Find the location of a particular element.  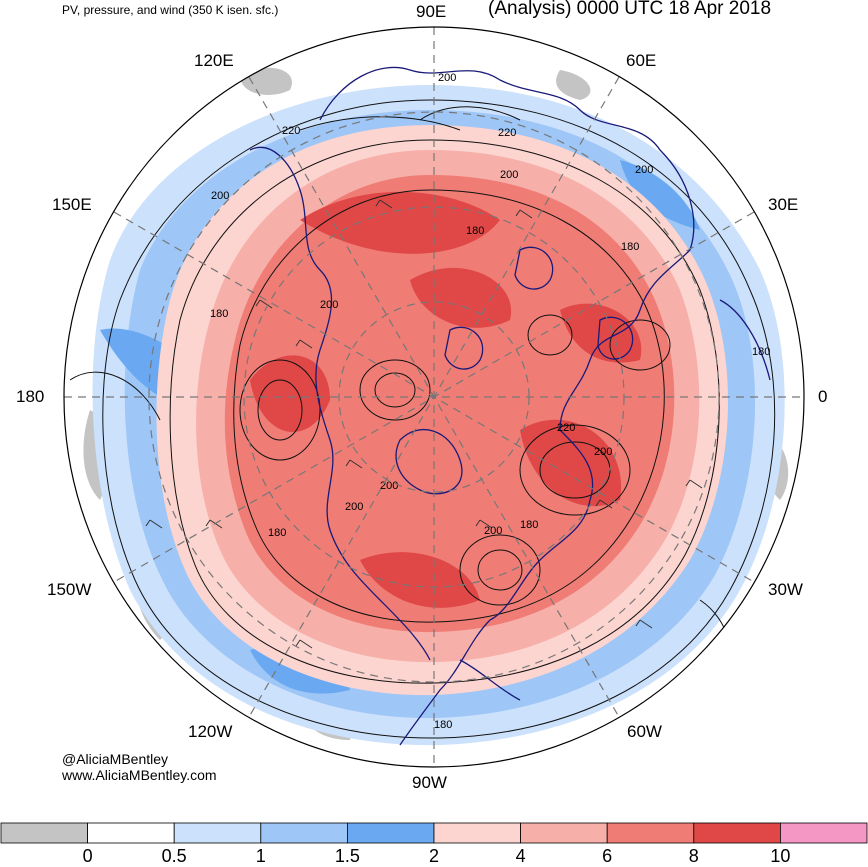

lon-label-30w: 30W is located at coordinates (785, 589).